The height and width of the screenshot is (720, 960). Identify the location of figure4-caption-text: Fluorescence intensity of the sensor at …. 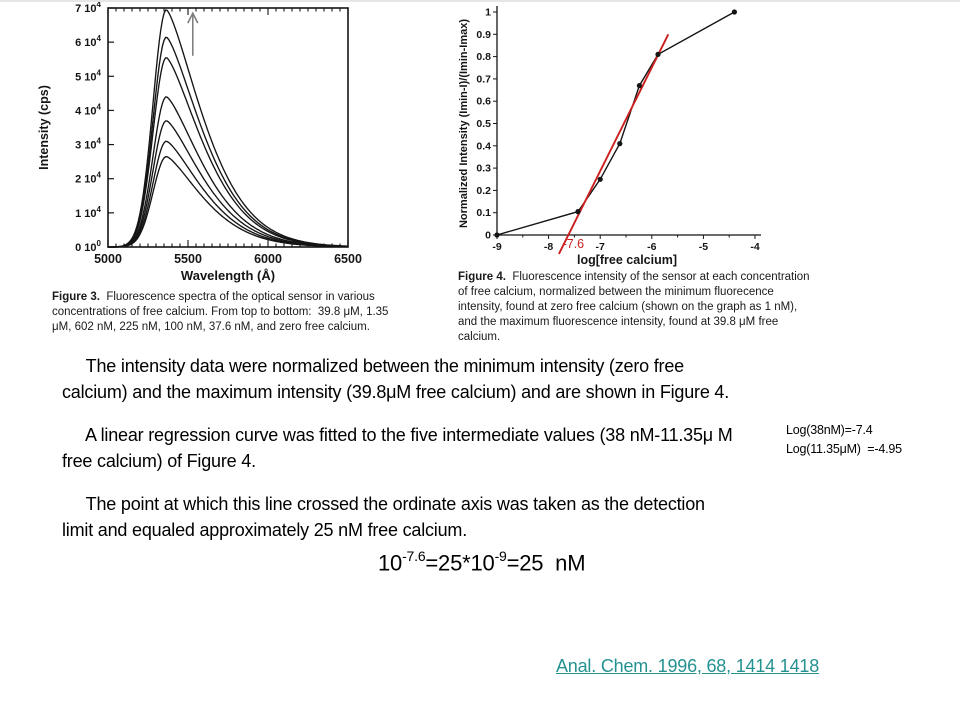
(657, 277).